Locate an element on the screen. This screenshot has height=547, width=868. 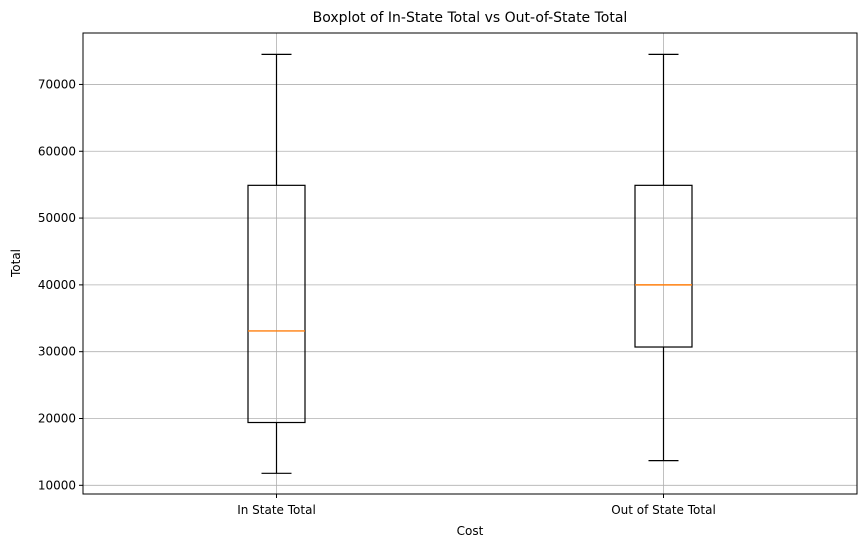
y-tick-label: 50000 is located at coordinates (57, 218).